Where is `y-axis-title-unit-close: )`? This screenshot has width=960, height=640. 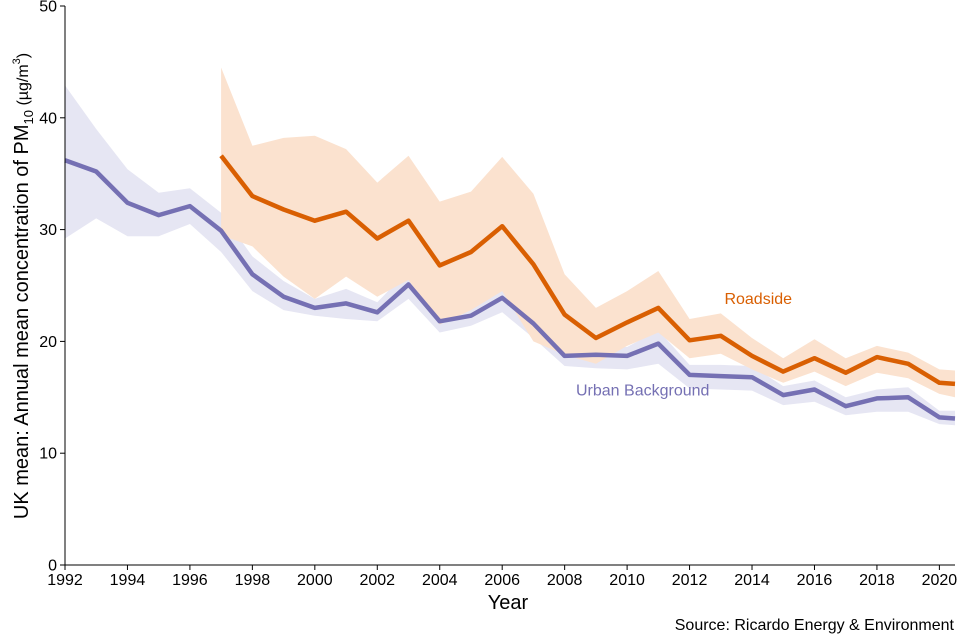
y-axis-title-unit-close: ) is located at coordinates (23, 55).